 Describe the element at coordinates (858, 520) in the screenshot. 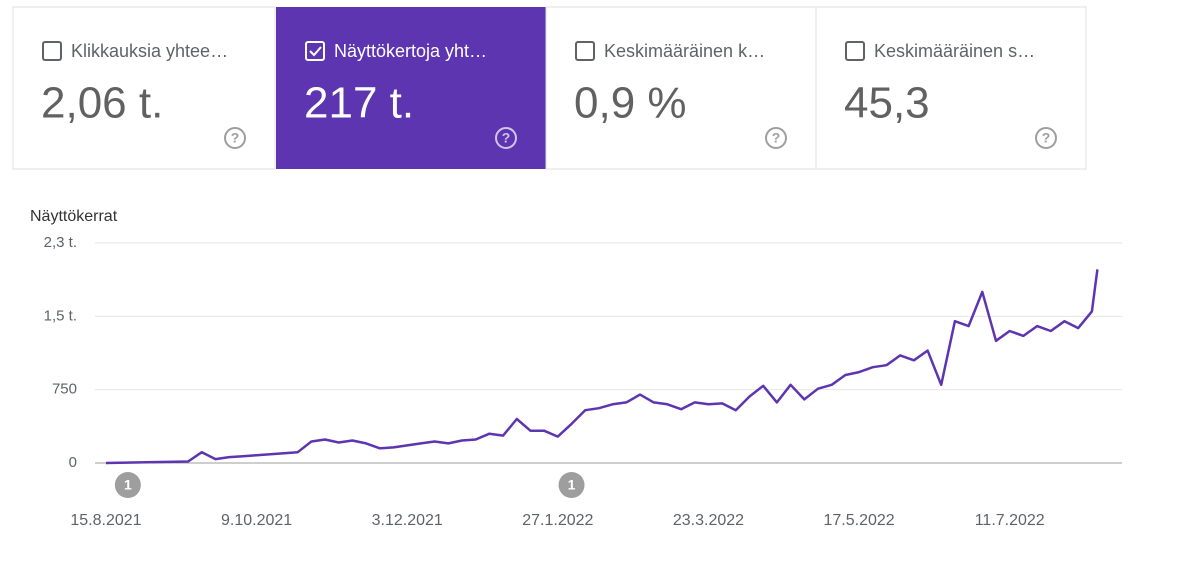

I see `x-tick-label: 17.5.2022` at that location.